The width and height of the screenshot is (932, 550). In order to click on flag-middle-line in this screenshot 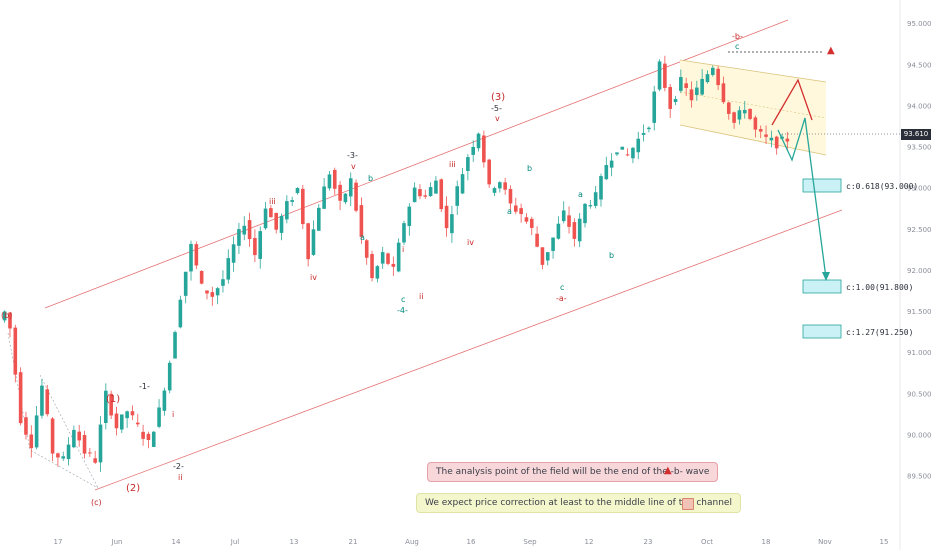, I will do `click(753, 105)`.